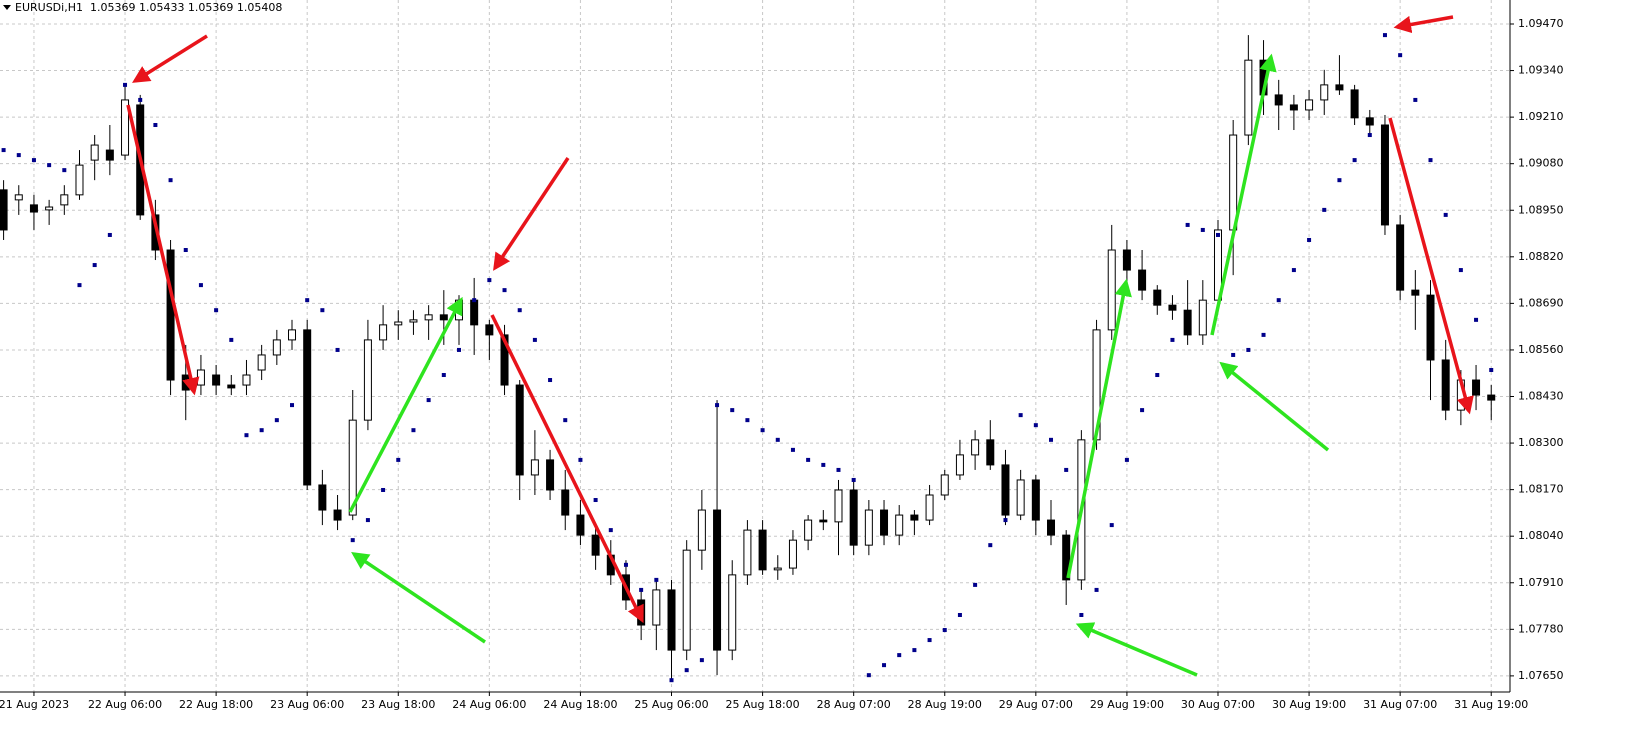 Image resolution: width=1651 pixels, height=755 pixels. I want to click on y-tick-label: 1.07910, so click(1541, 582).